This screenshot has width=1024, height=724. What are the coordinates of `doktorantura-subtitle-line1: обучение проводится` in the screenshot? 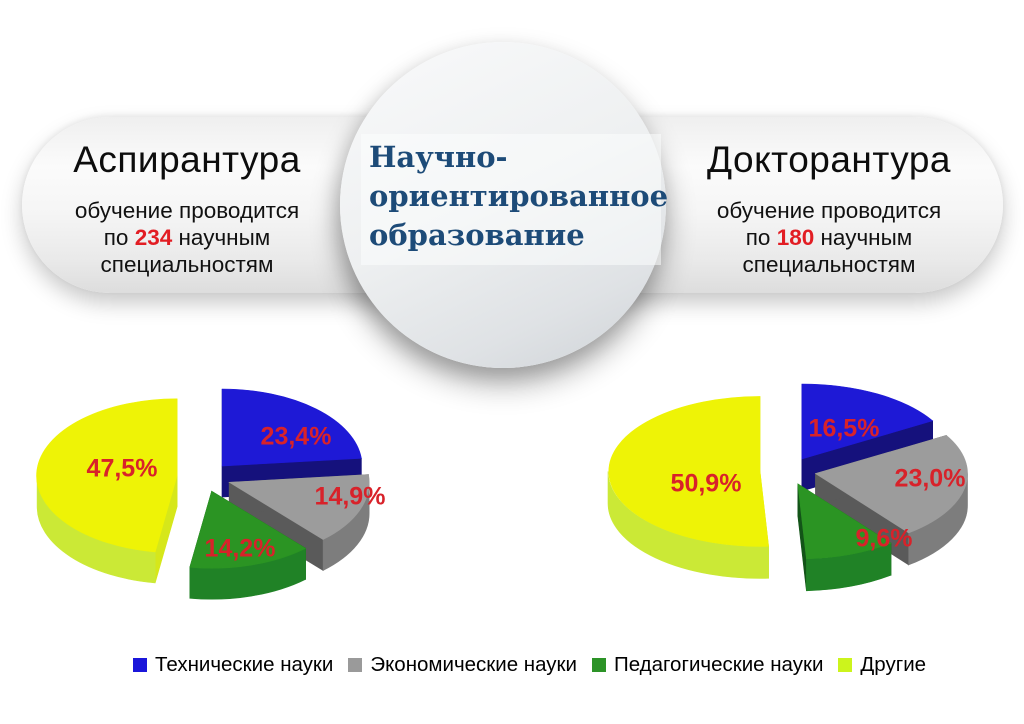 It's located at (829, 210).